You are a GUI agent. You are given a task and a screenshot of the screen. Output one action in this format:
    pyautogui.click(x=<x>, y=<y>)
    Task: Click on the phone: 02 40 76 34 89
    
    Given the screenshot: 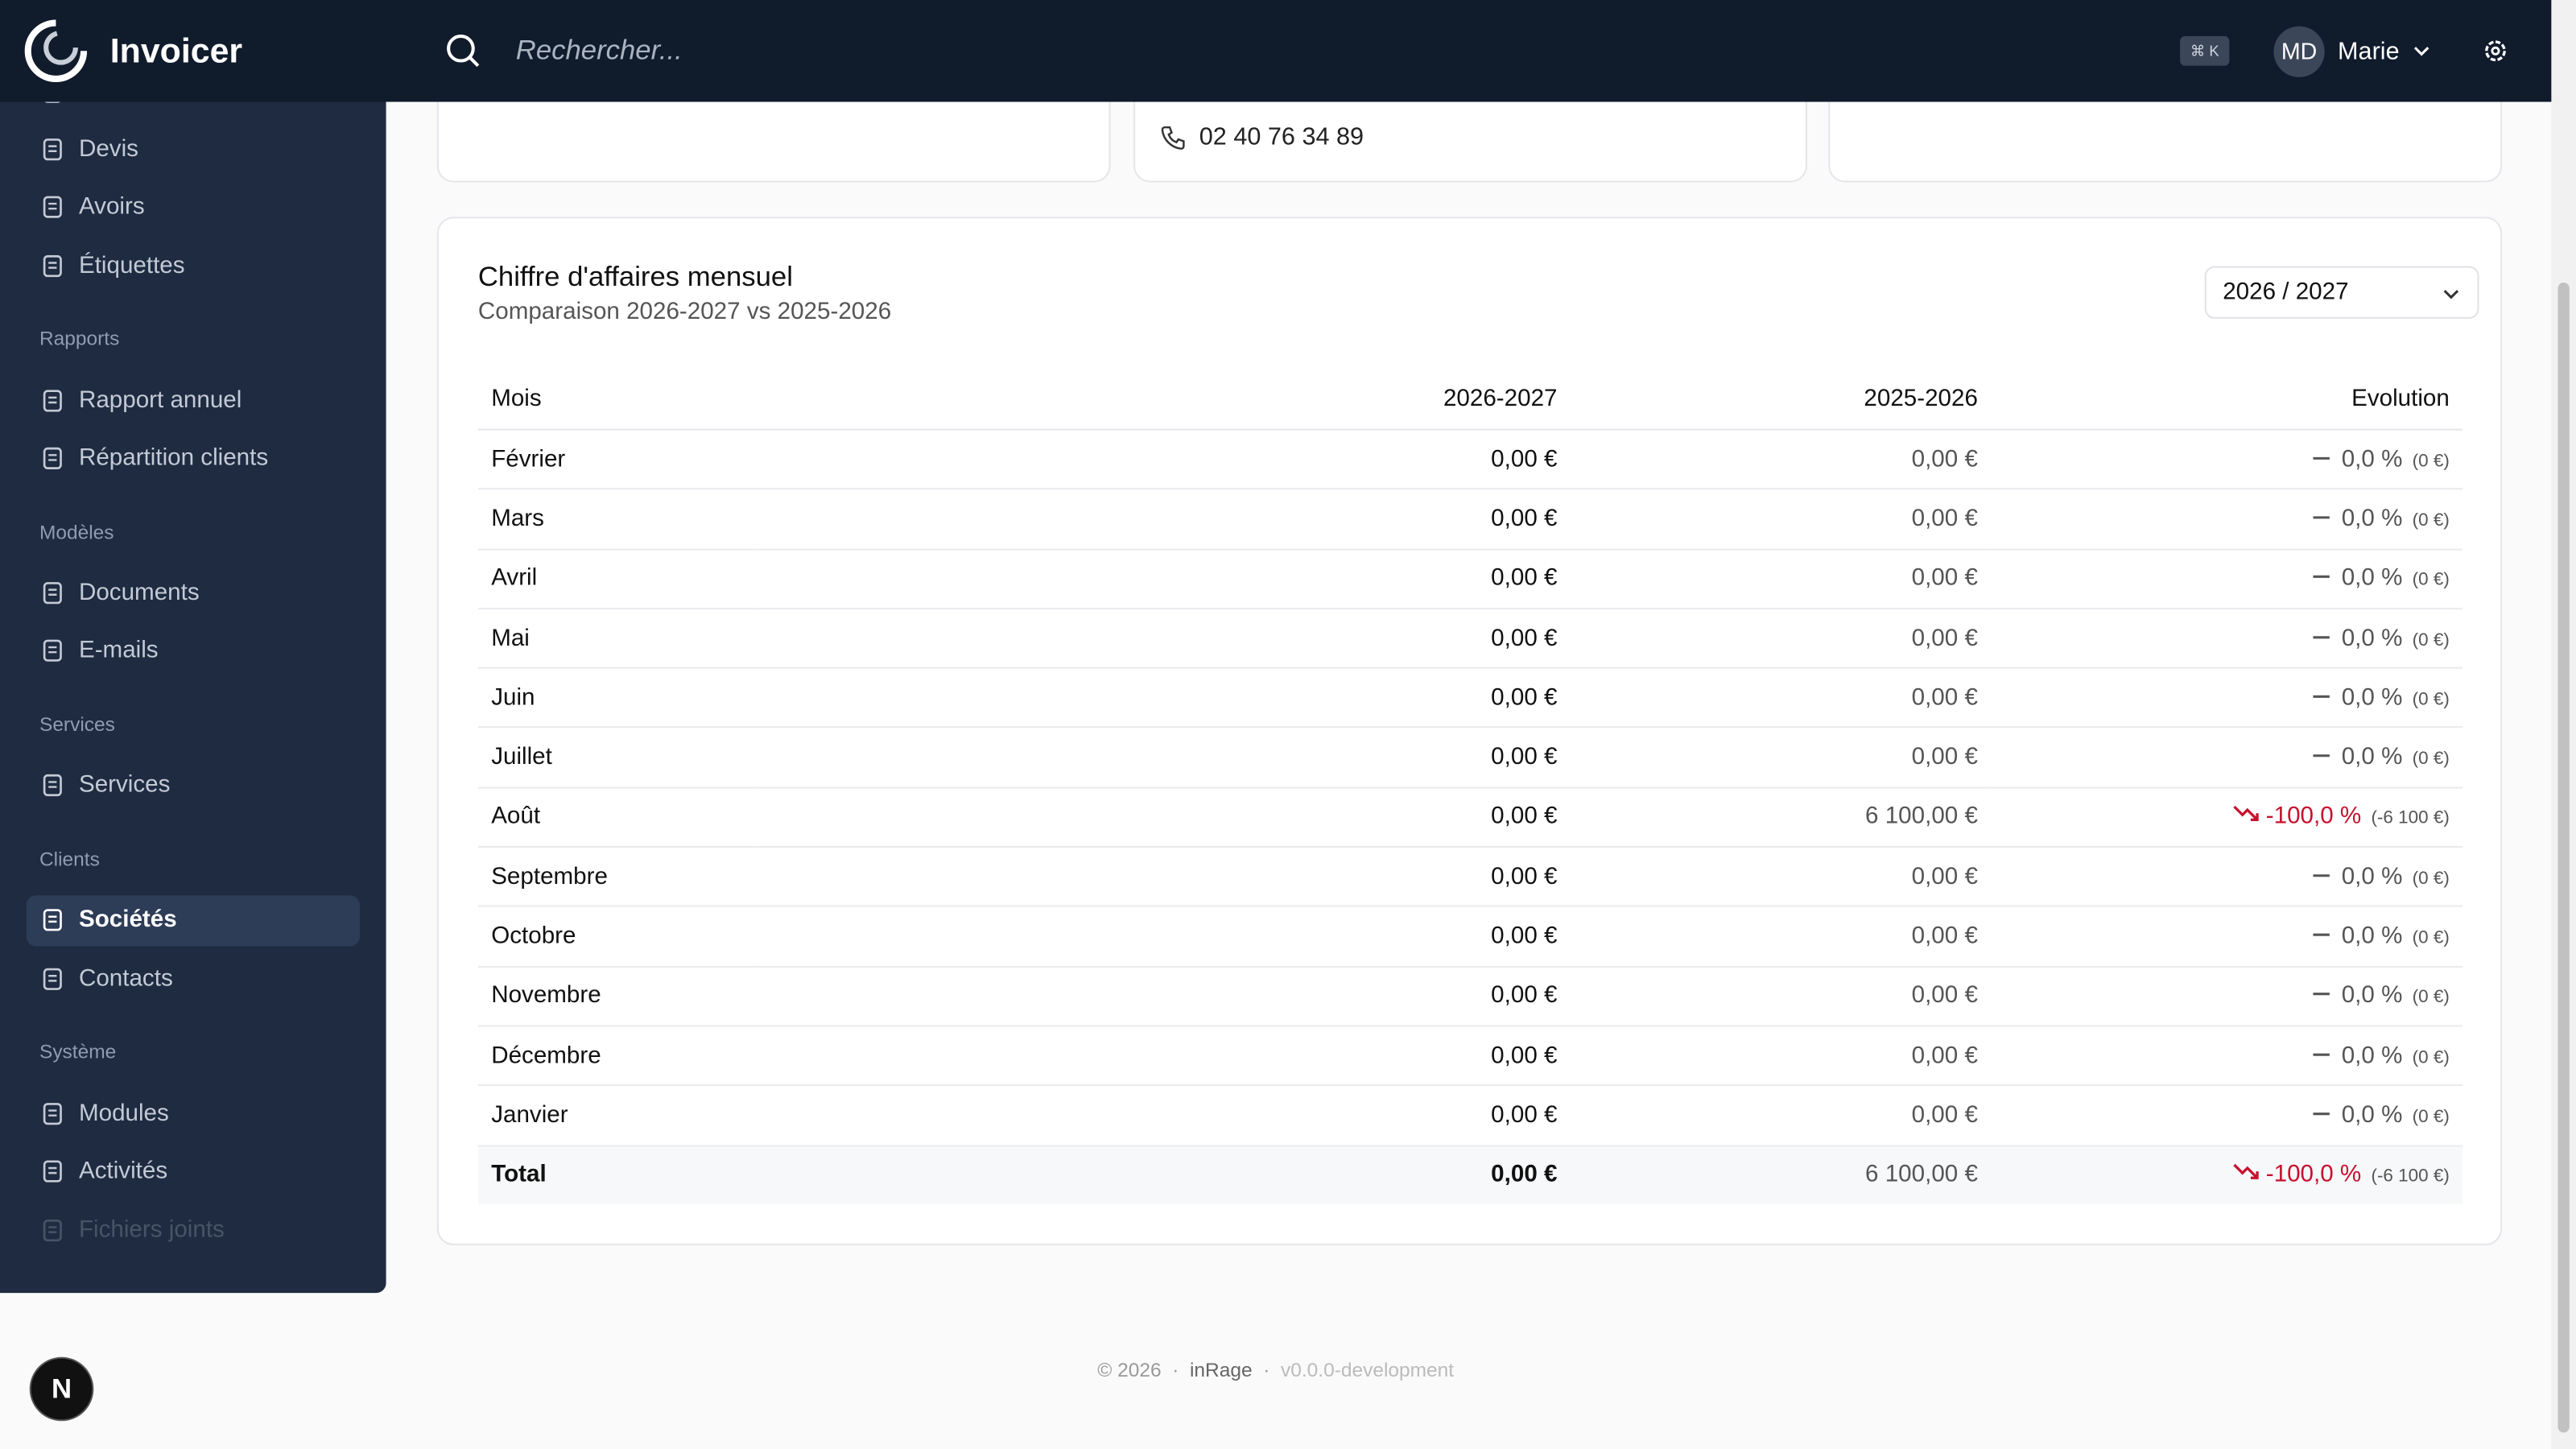 What is the action you would take?
    pyautogui.click(x=1262, y=137)
    